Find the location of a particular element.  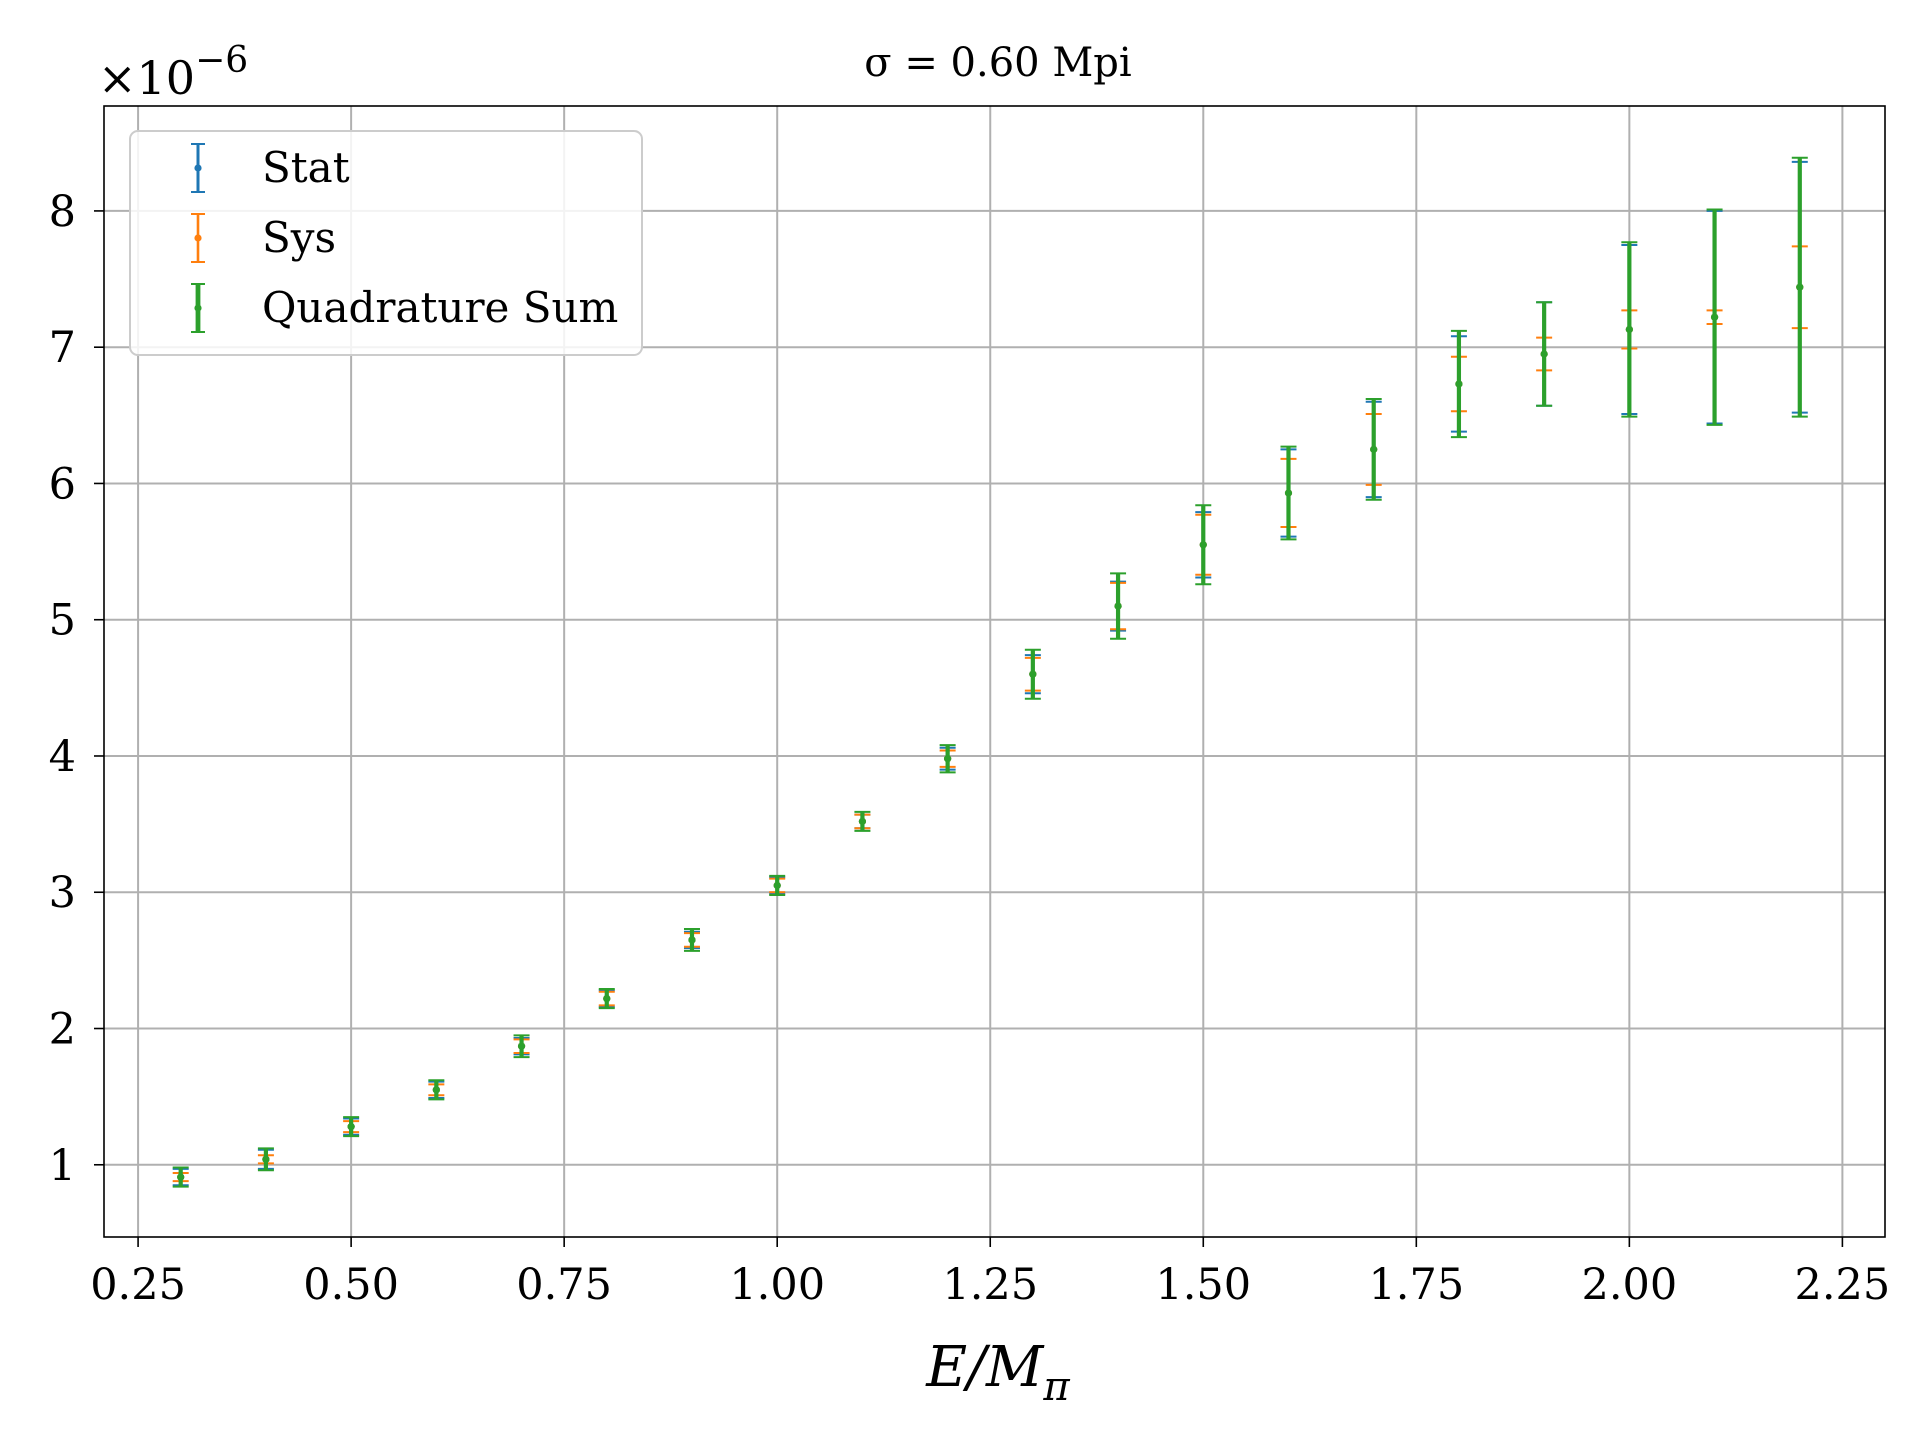

x-tick-label: 0.75 is located at coordinates (564, 1285).